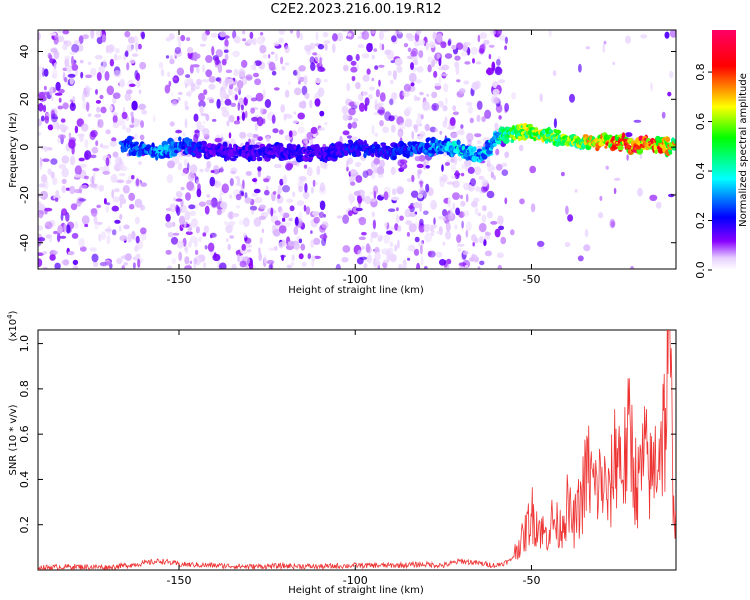 The height and width of the screenshot is (600, 750). Describe the element at coordinates (24, 147) in the screenshot. I see `spectrogram-y-tick-label: 0` at that location.